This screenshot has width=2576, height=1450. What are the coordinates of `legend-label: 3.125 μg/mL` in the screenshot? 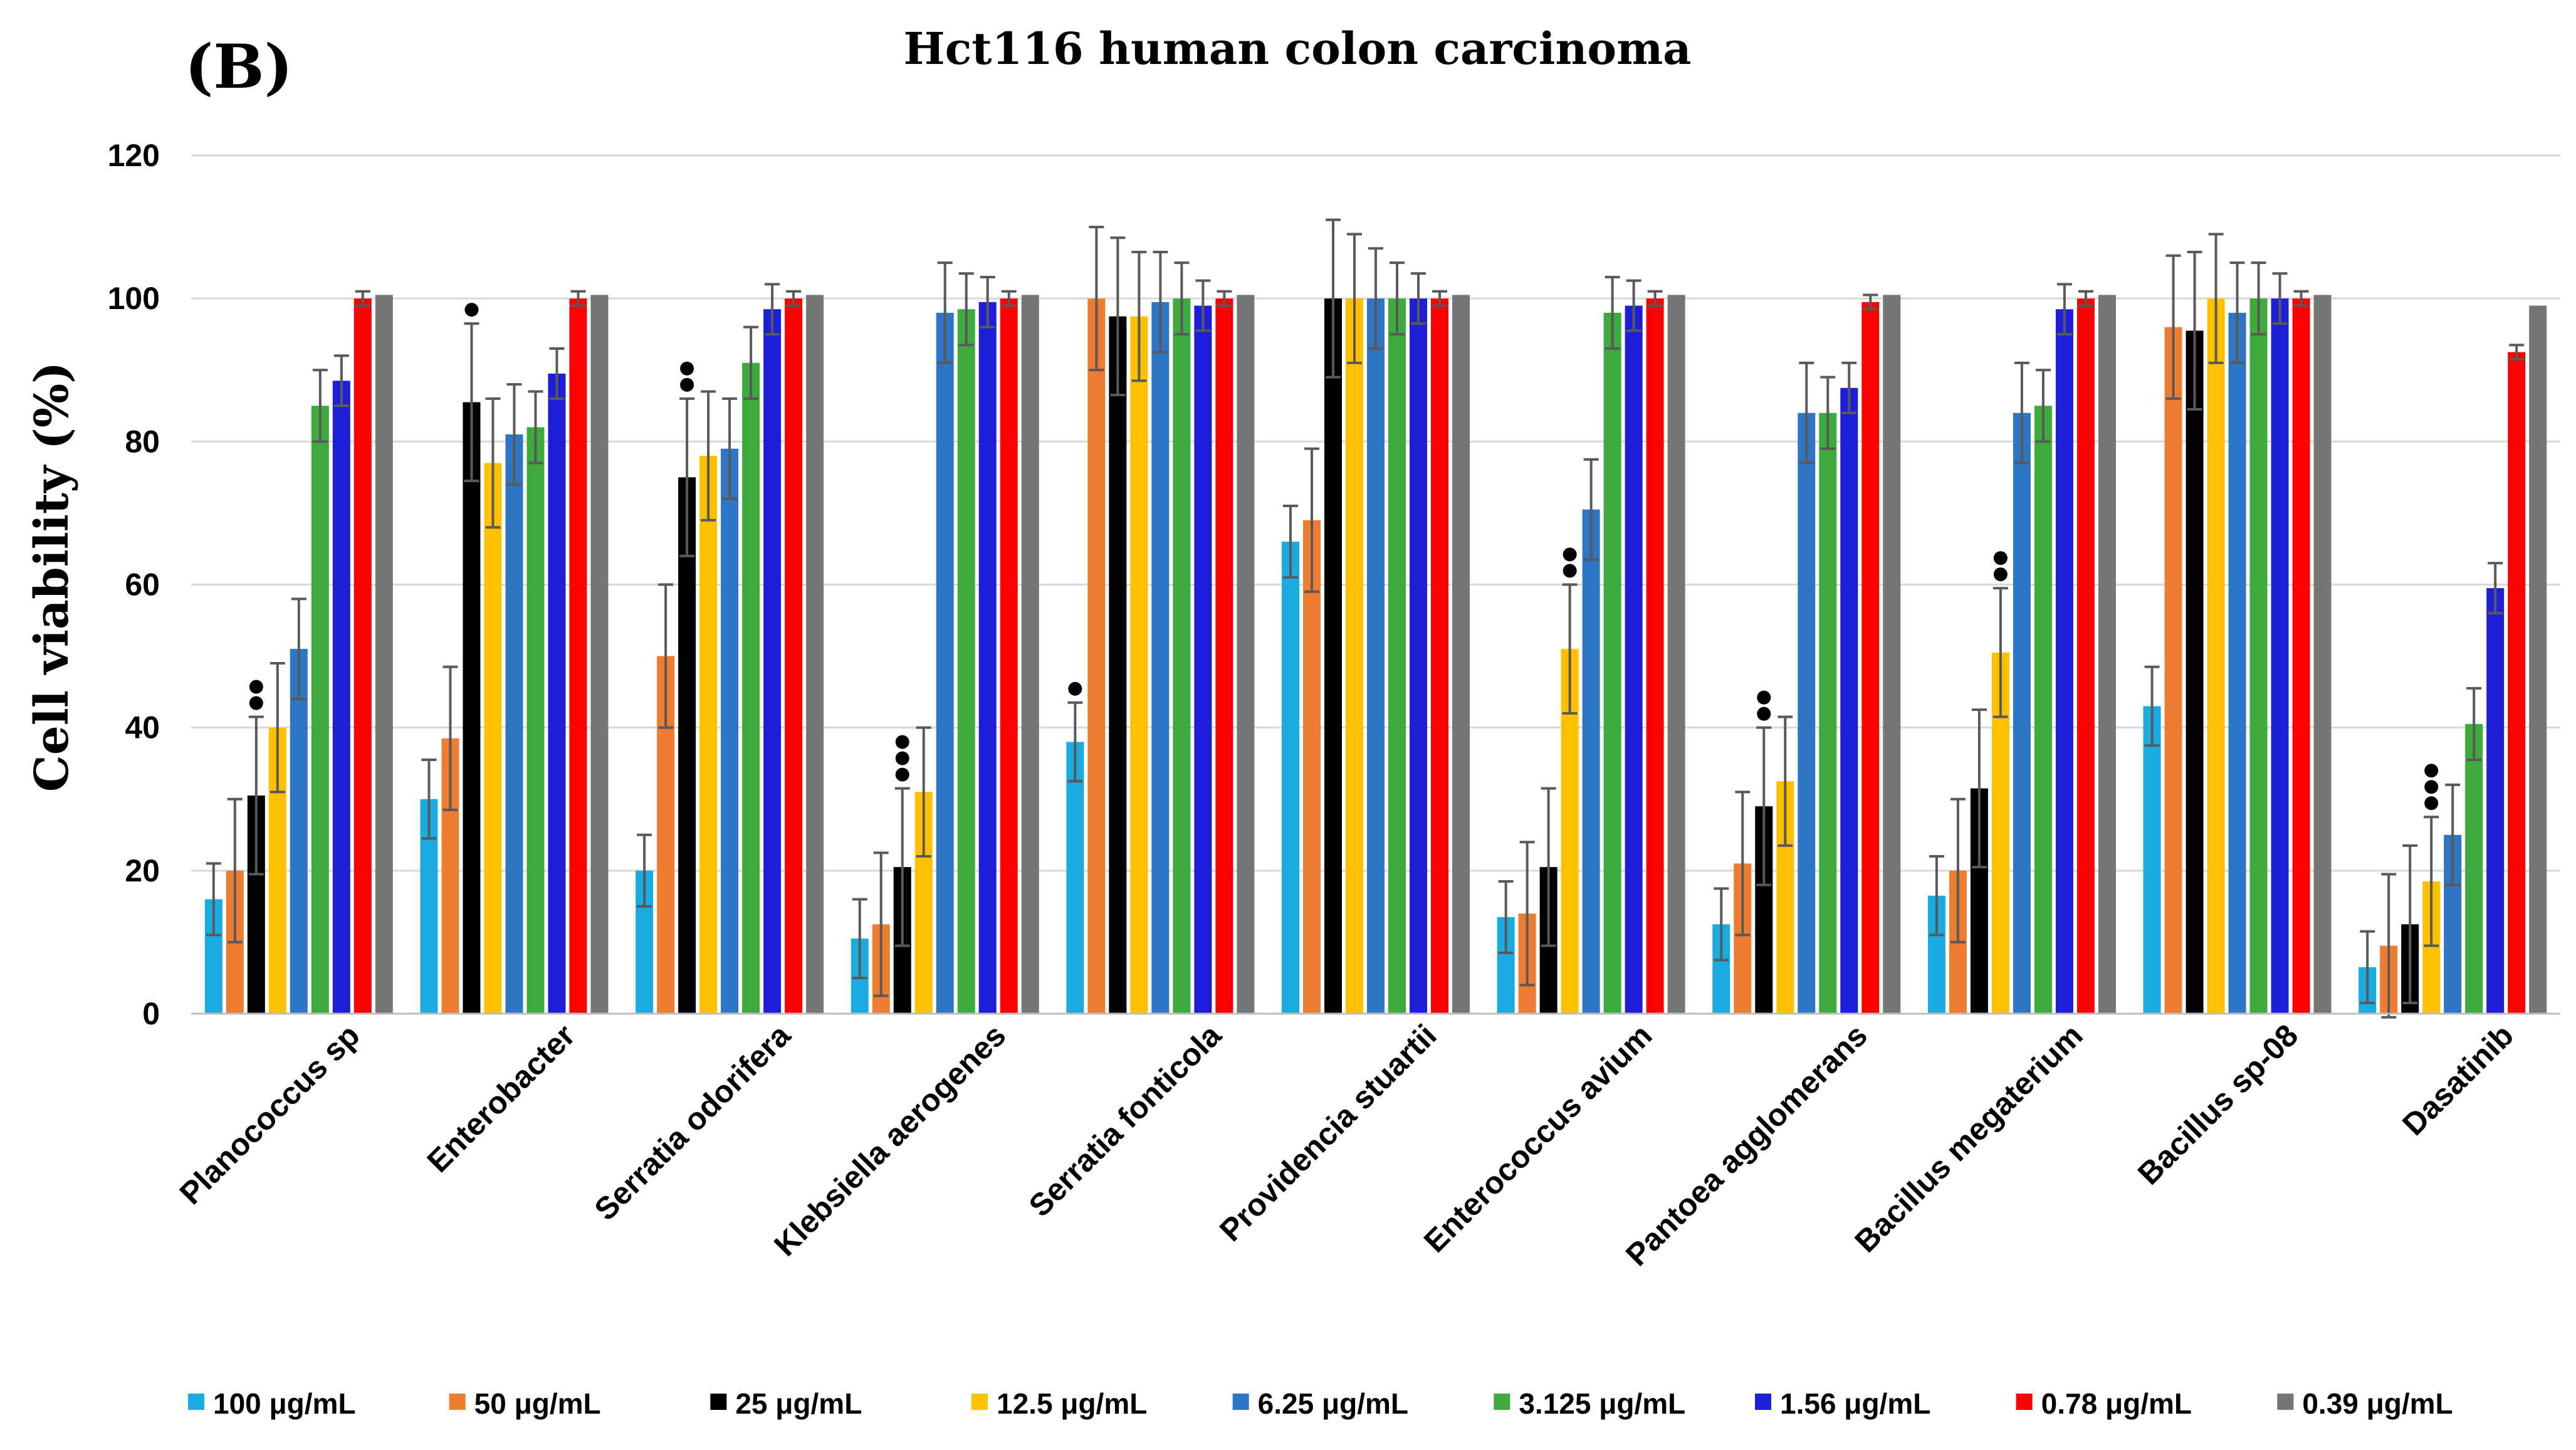 It's located at (1602, 1403).